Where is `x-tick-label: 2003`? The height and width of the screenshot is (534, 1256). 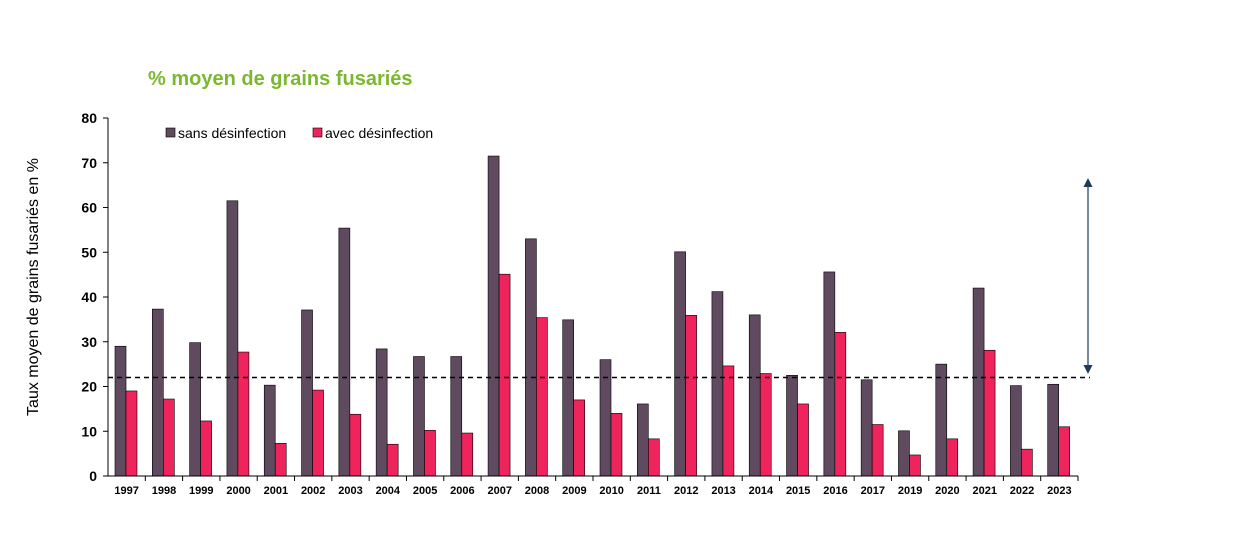 x-tick-label: 2003 is located at coordinates (350, 491).